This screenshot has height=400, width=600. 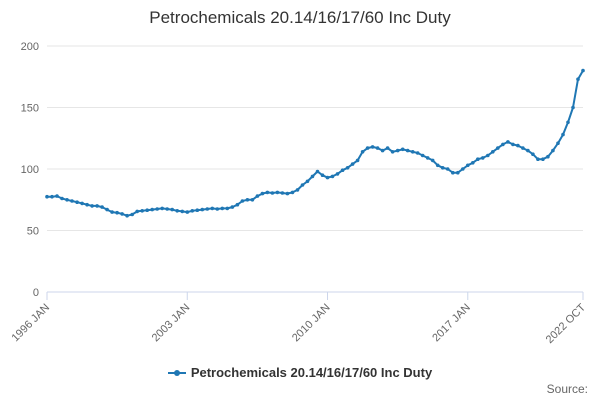 What do you see at coordinates (300, 372) in the screenshot?
I see `legend: Petrochemicals 20.14/16/17/60 Inc Duty` at bounding box center [300, 372].